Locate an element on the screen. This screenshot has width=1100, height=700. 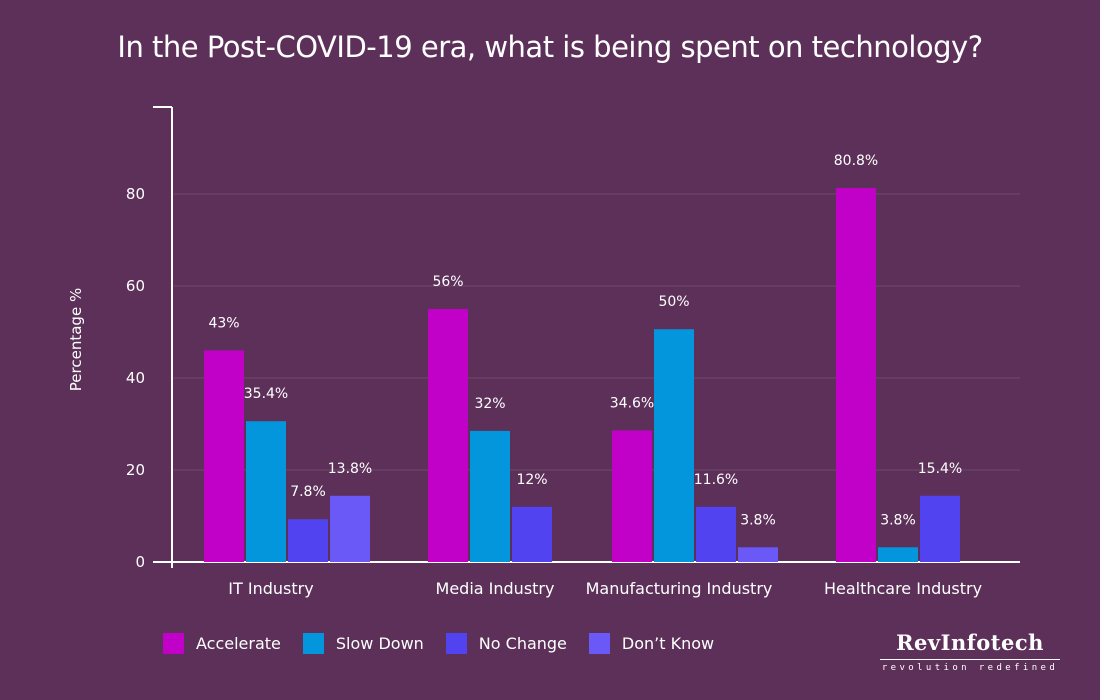
legend-item: Accelerate is located at coordinates (222, 643).